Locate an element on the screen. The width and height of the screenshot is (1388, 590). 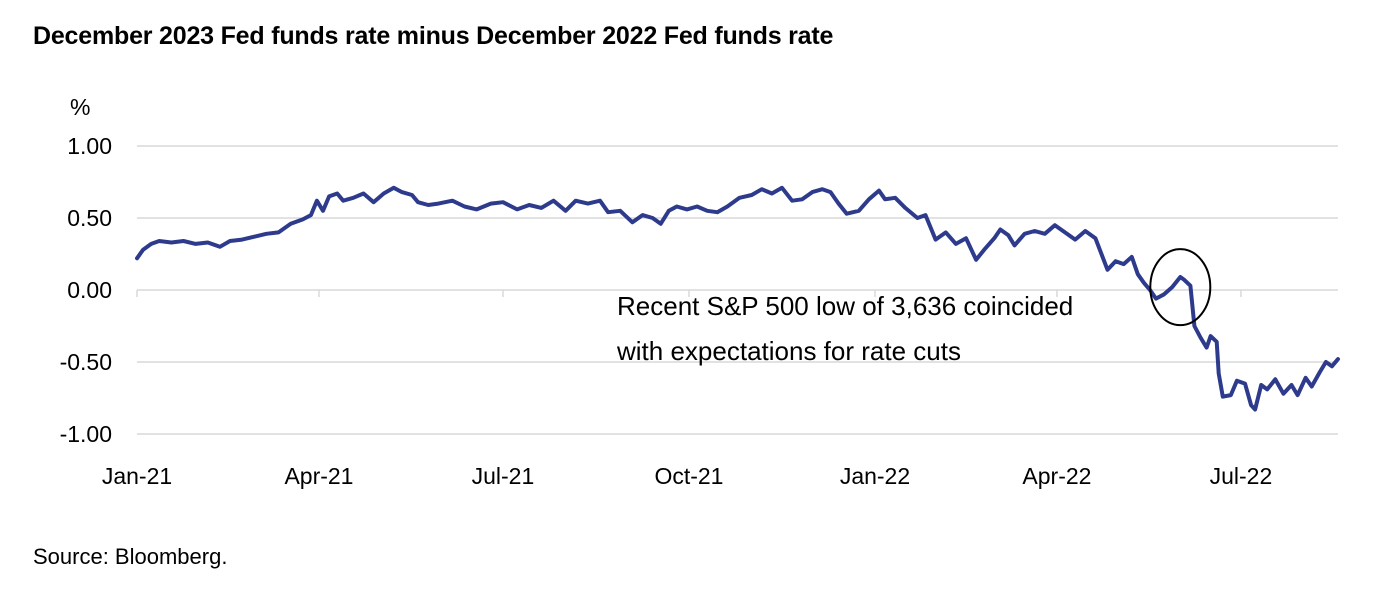
annotation-text-line-1: Recent S&P 500 low of 3,636 coincided is located at coordinates (845, 306).